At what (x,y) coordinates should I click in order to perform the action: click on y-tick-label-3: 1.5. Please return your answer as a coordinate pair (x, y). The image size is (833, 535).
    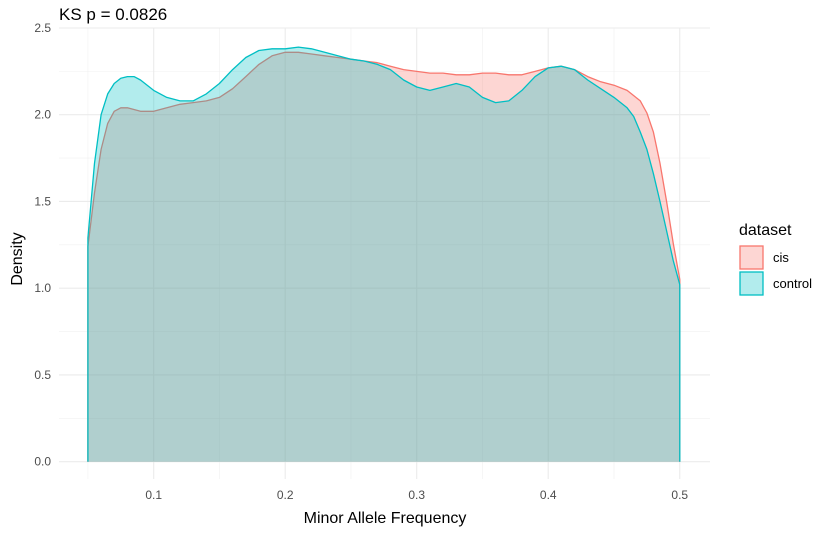
    Looking at the image, I should click on (42, 201).